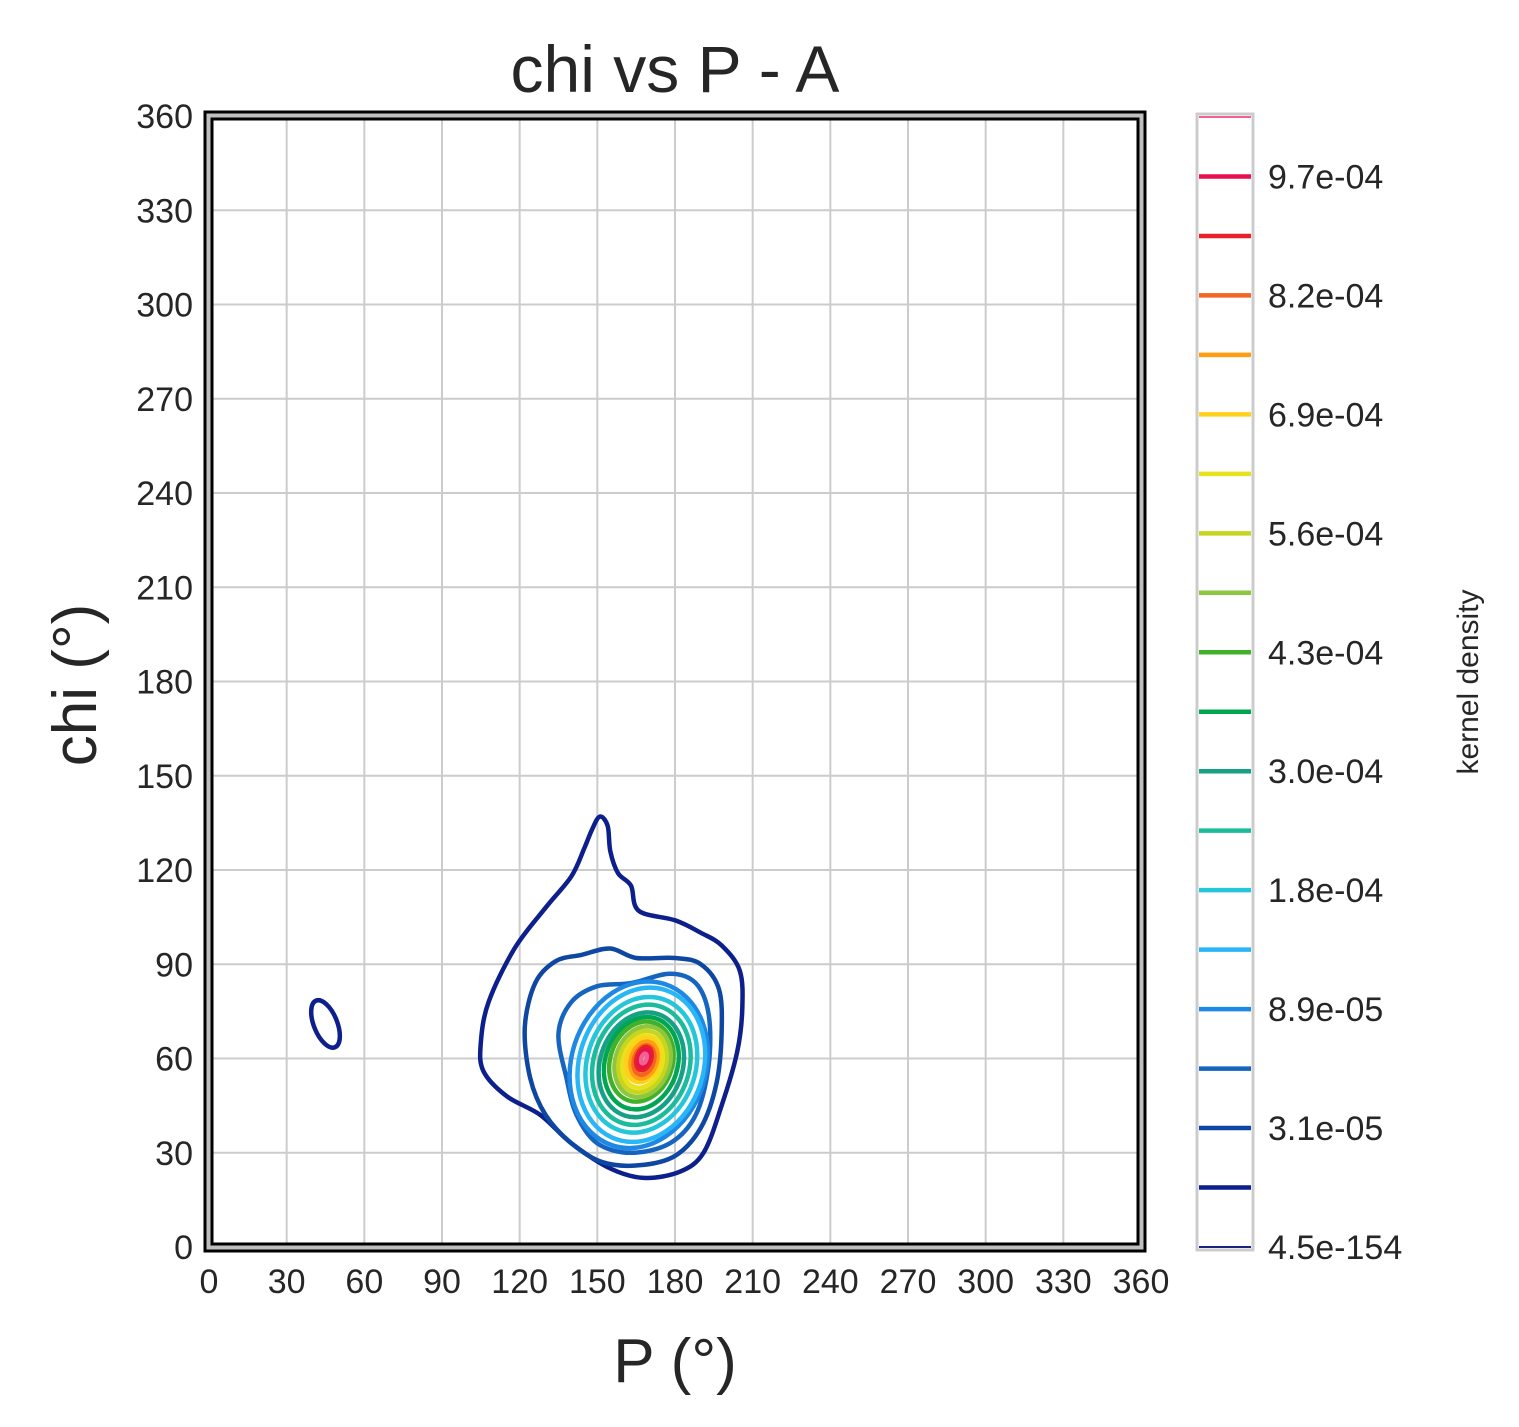 The width and height of the screenshot is (1519, 1427). Describe the element at coordinates (442, 1282) in the screenshot. I see `x-tick-label: 90` at that location.